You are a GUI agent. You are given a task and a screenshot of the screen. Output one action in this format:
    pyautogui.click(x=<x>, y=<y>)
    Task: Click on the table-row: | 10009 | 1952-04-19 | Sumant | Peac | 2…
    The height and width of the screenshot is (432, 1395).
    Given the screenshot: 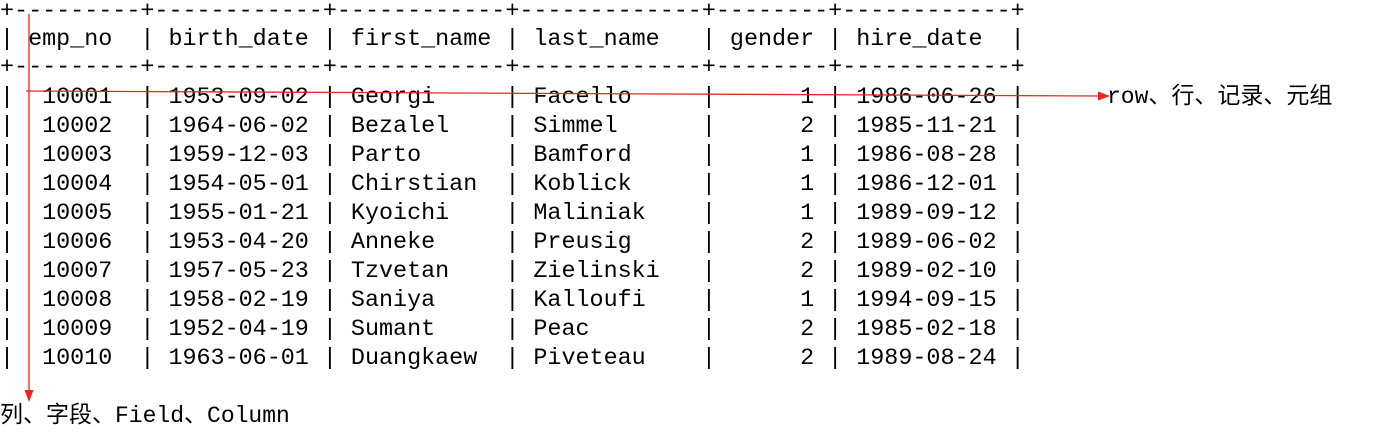 What is the action you would take?
    pyautogui.click(x=512, y=330)
    